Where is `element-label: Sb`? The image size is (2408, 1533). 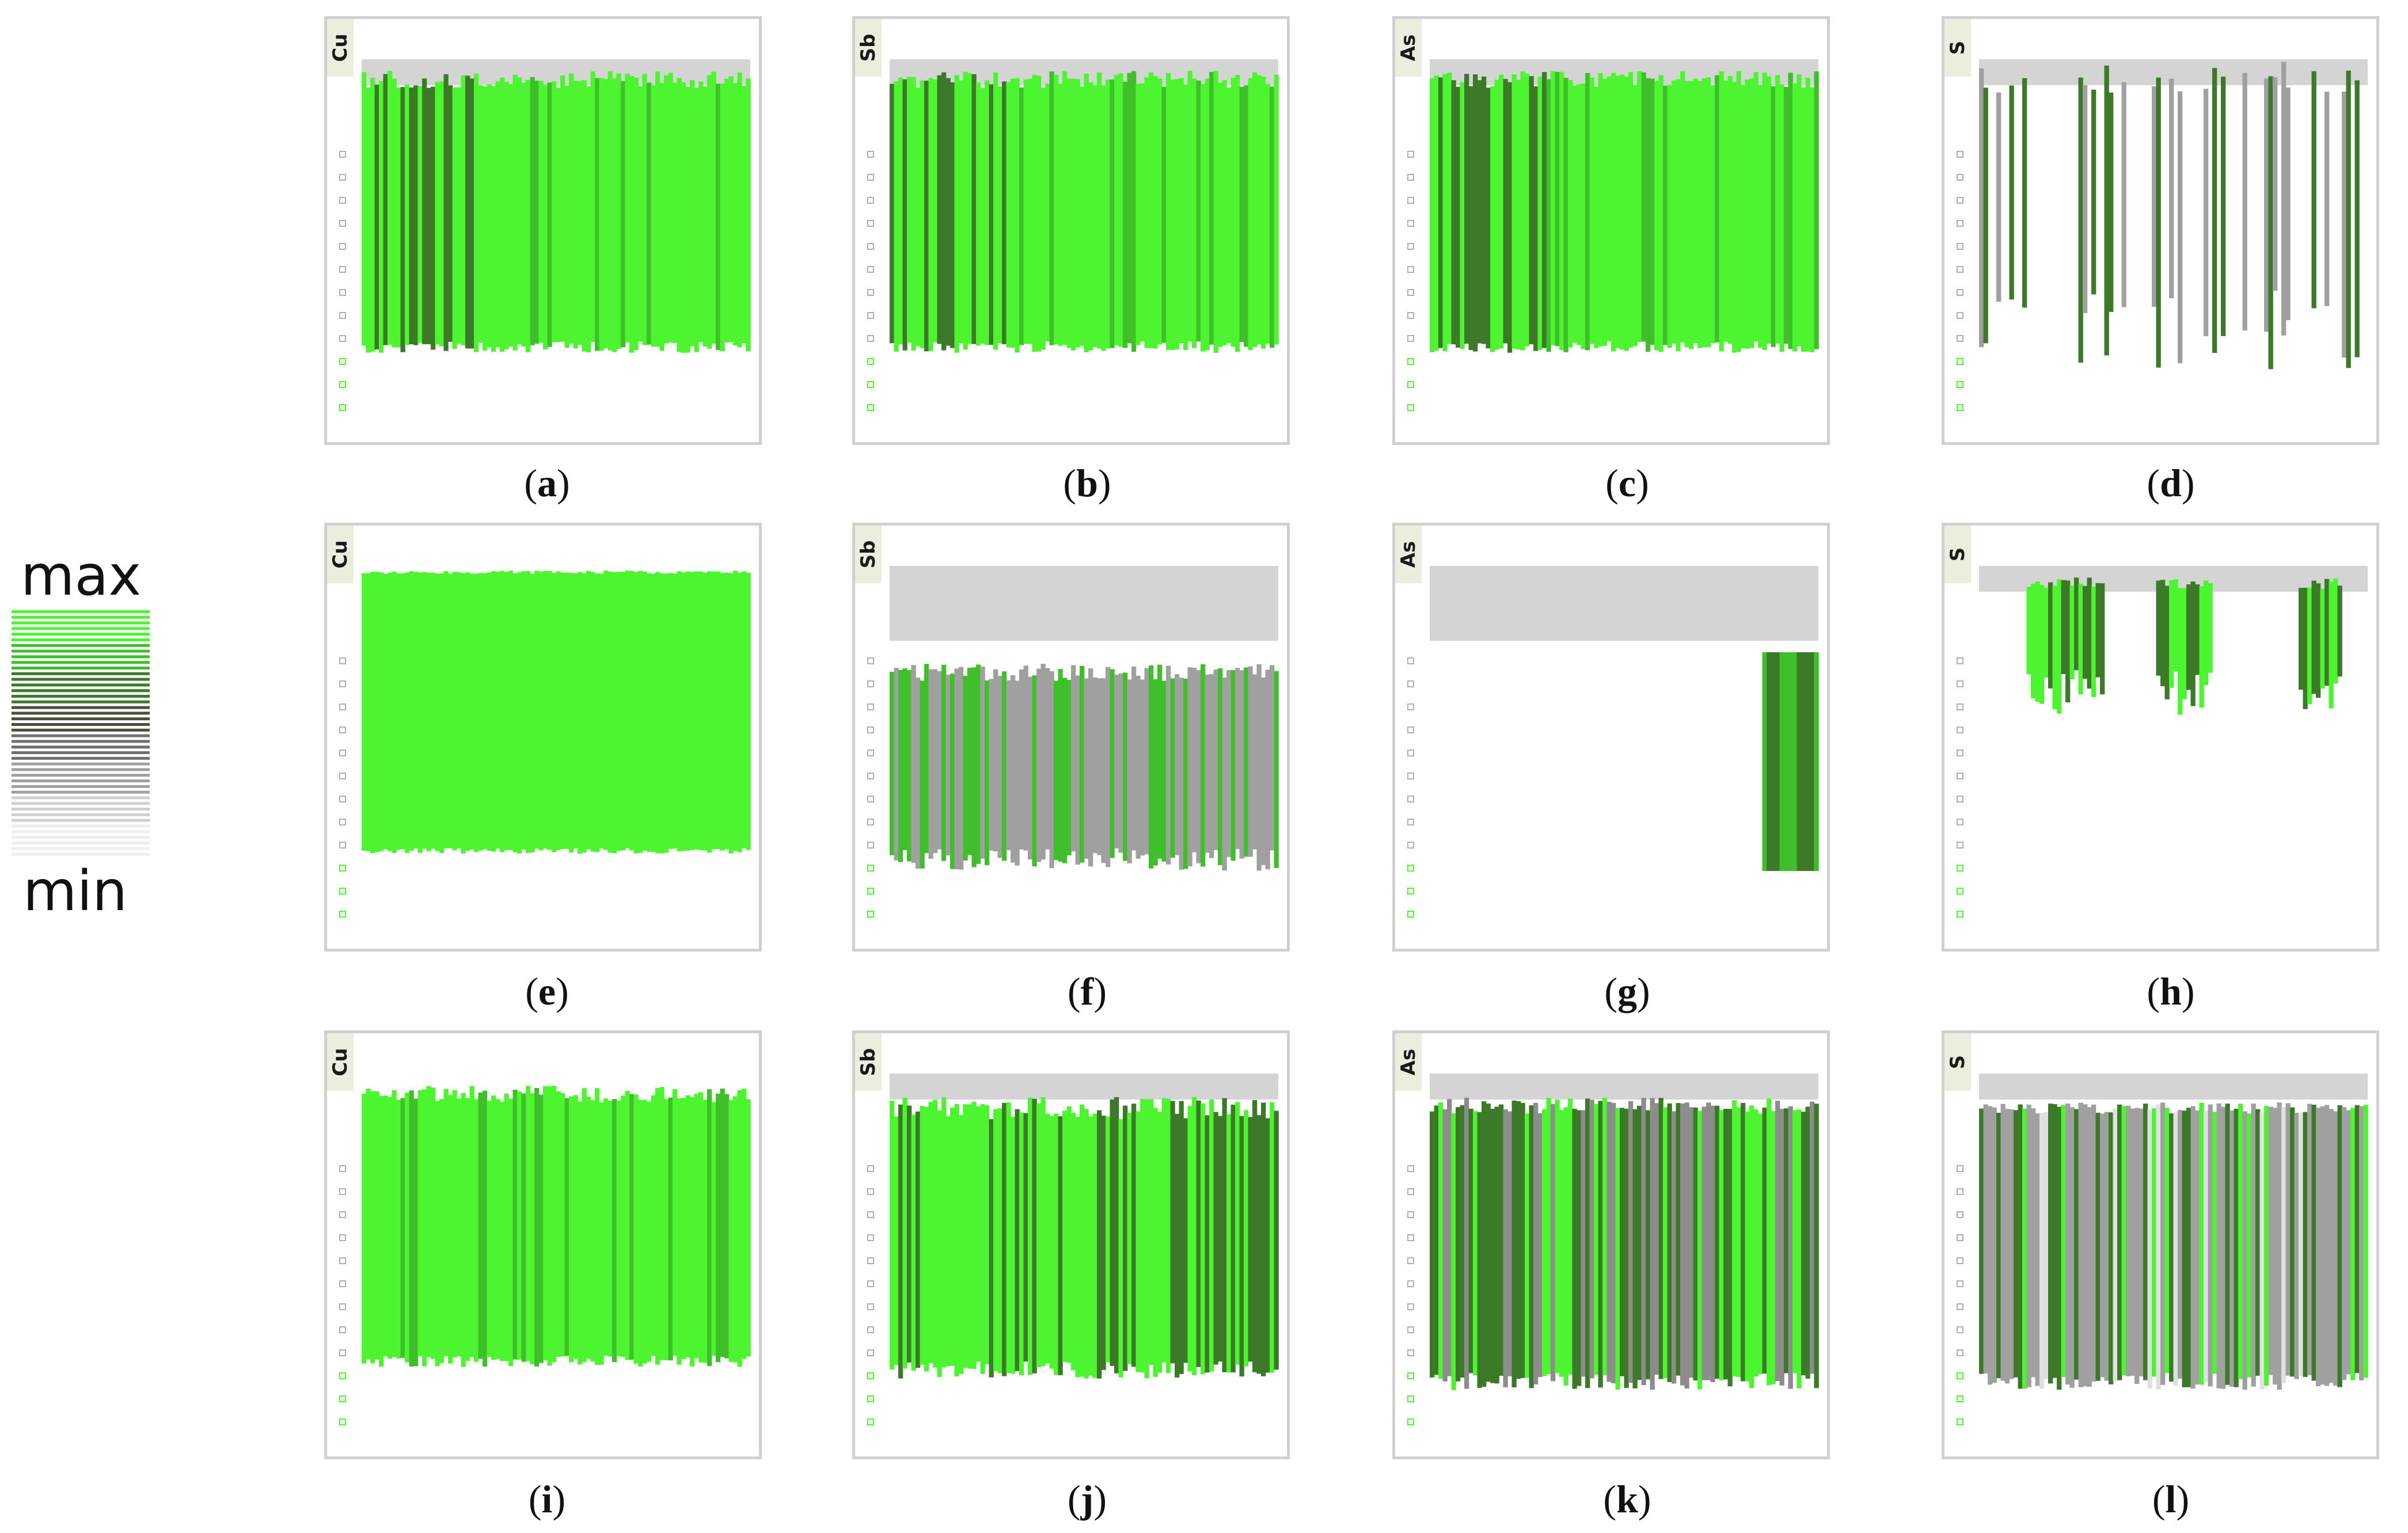 element-label: Sb is located at coordinates (868, 554).